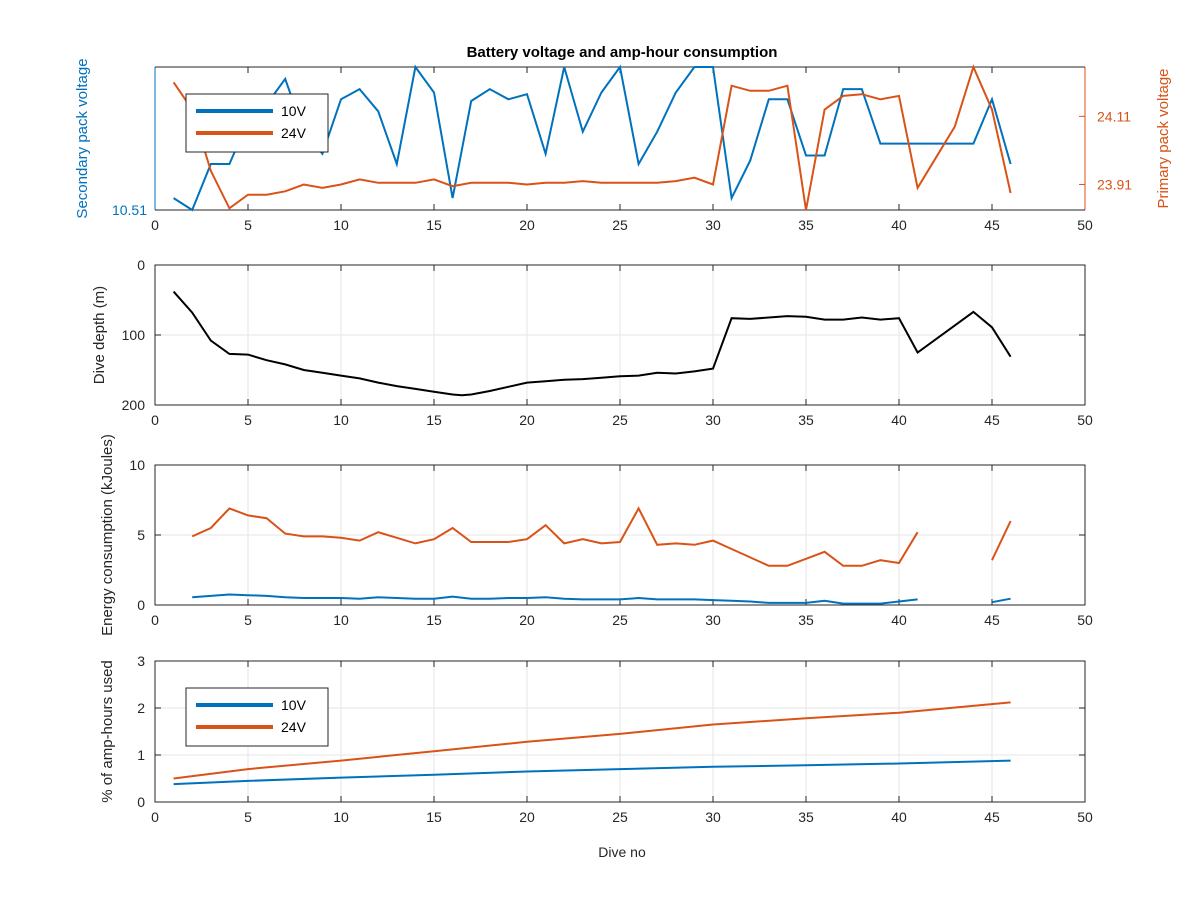  Describe the element at coordinates (806, 420) in the screenshot. I see `depth-xtick-label: 35` at that location.